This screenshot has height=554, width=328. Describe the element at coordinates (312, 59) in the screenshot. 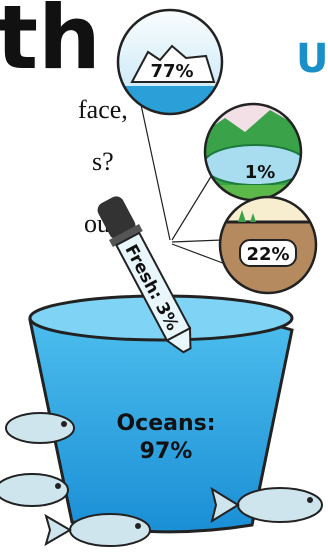

I see `subheadline: U` at that location.